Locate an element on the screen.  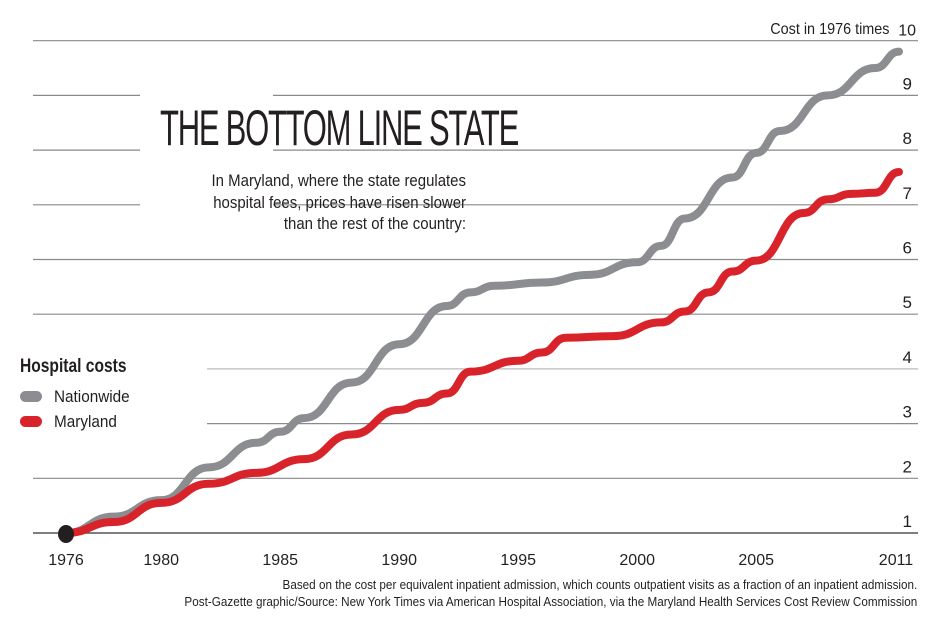
legend-item-nationwide: Nationwide is located at coordinates (85, 396).